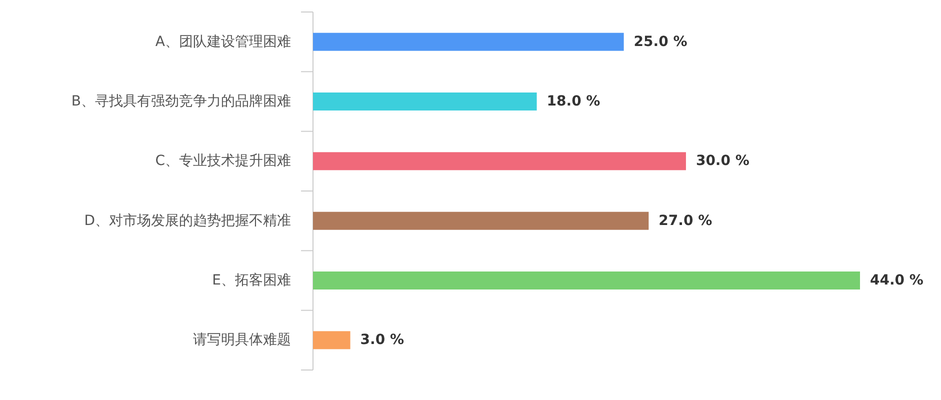  I want to click on data-label: 25.0 %, so click(661, 42).